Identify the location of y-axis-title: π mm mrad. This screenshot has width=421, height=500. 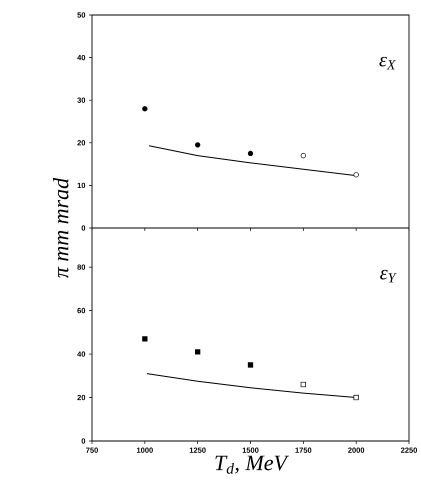
(60, 228).